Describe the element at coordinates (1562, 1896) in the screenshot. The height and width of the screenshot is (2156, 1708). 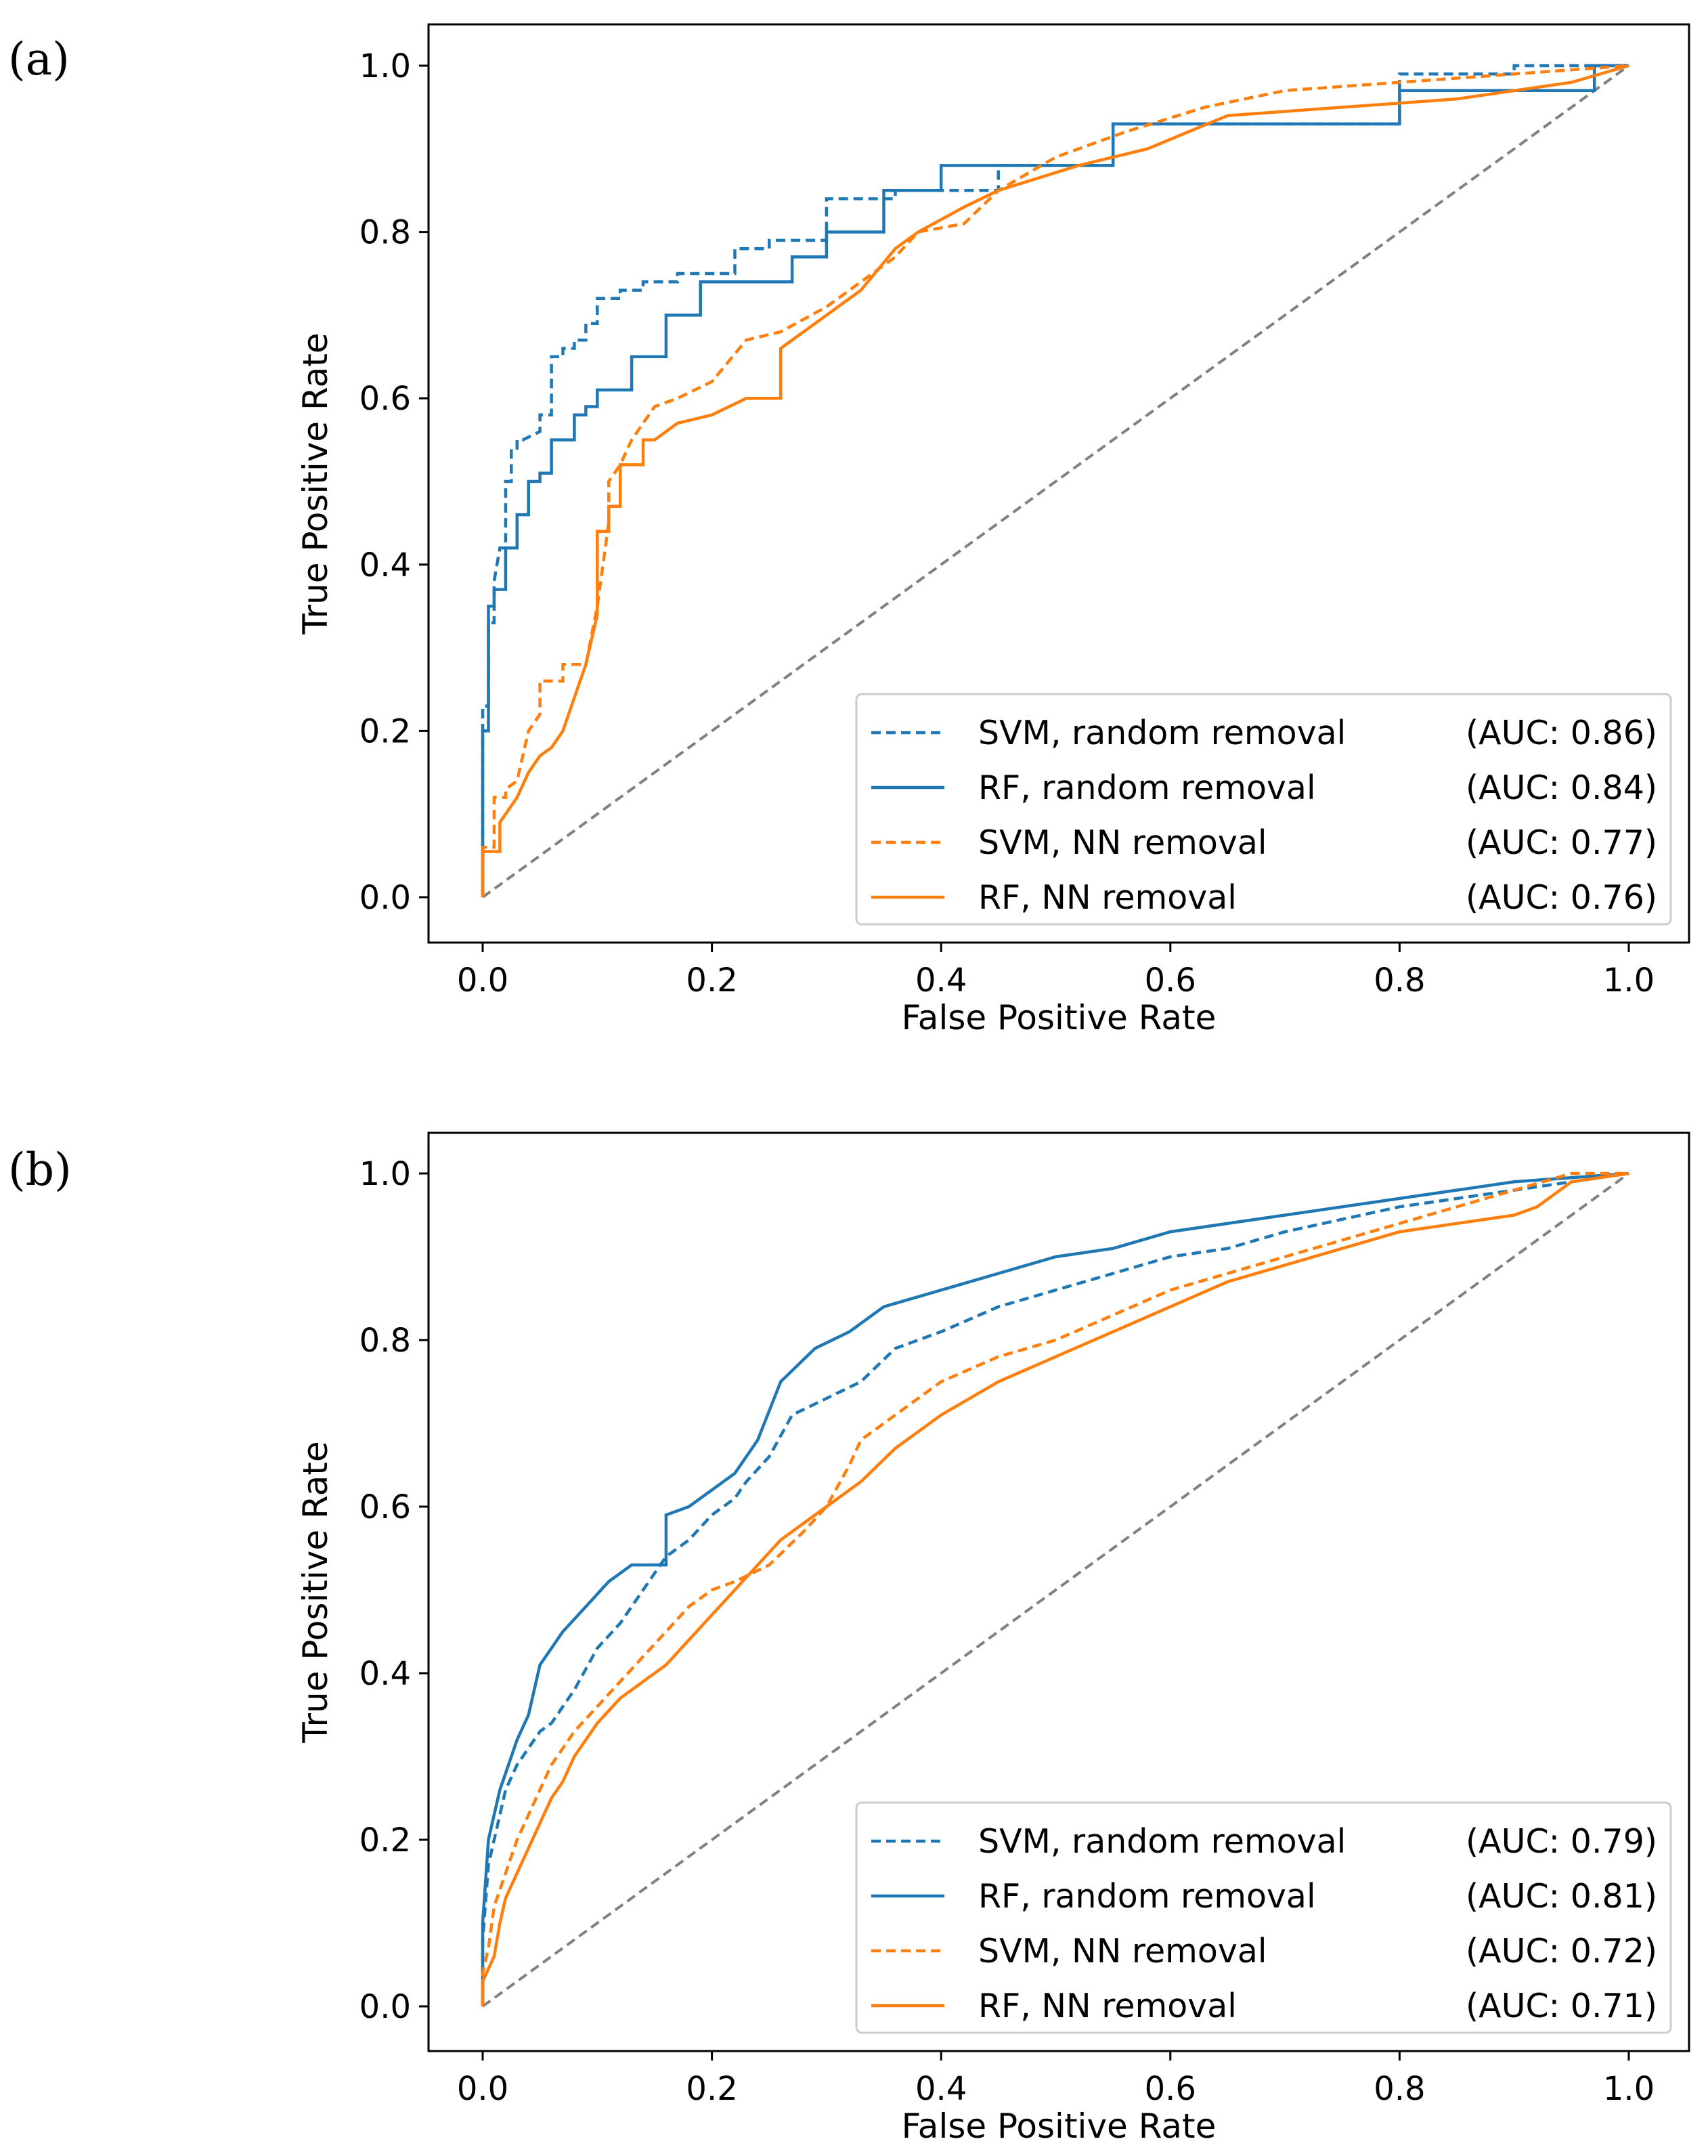
I see `legend-entry-auc: (AUC: 0.81)` at that location.